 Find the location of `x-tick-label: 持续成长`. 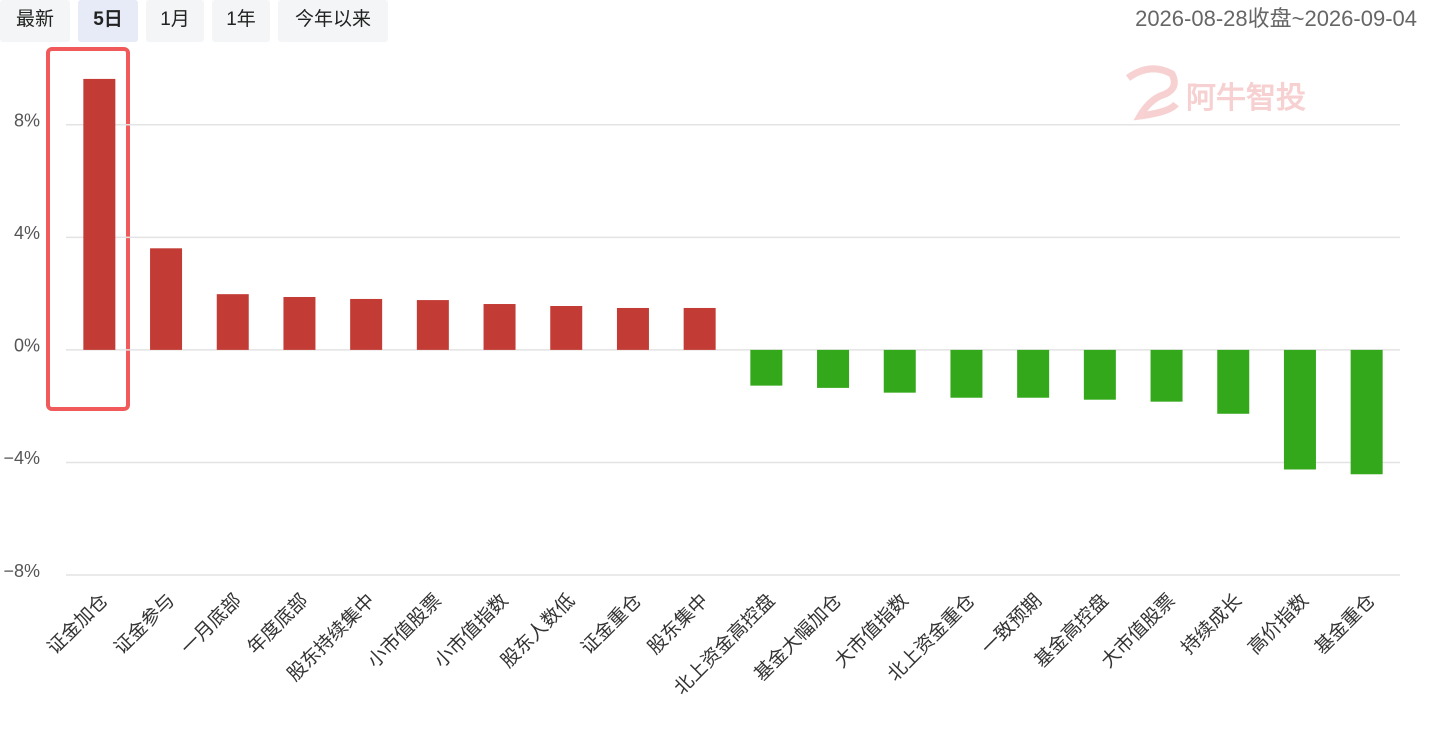

x-tick-label: 持续成长 is located at coordinates (1211, 624).